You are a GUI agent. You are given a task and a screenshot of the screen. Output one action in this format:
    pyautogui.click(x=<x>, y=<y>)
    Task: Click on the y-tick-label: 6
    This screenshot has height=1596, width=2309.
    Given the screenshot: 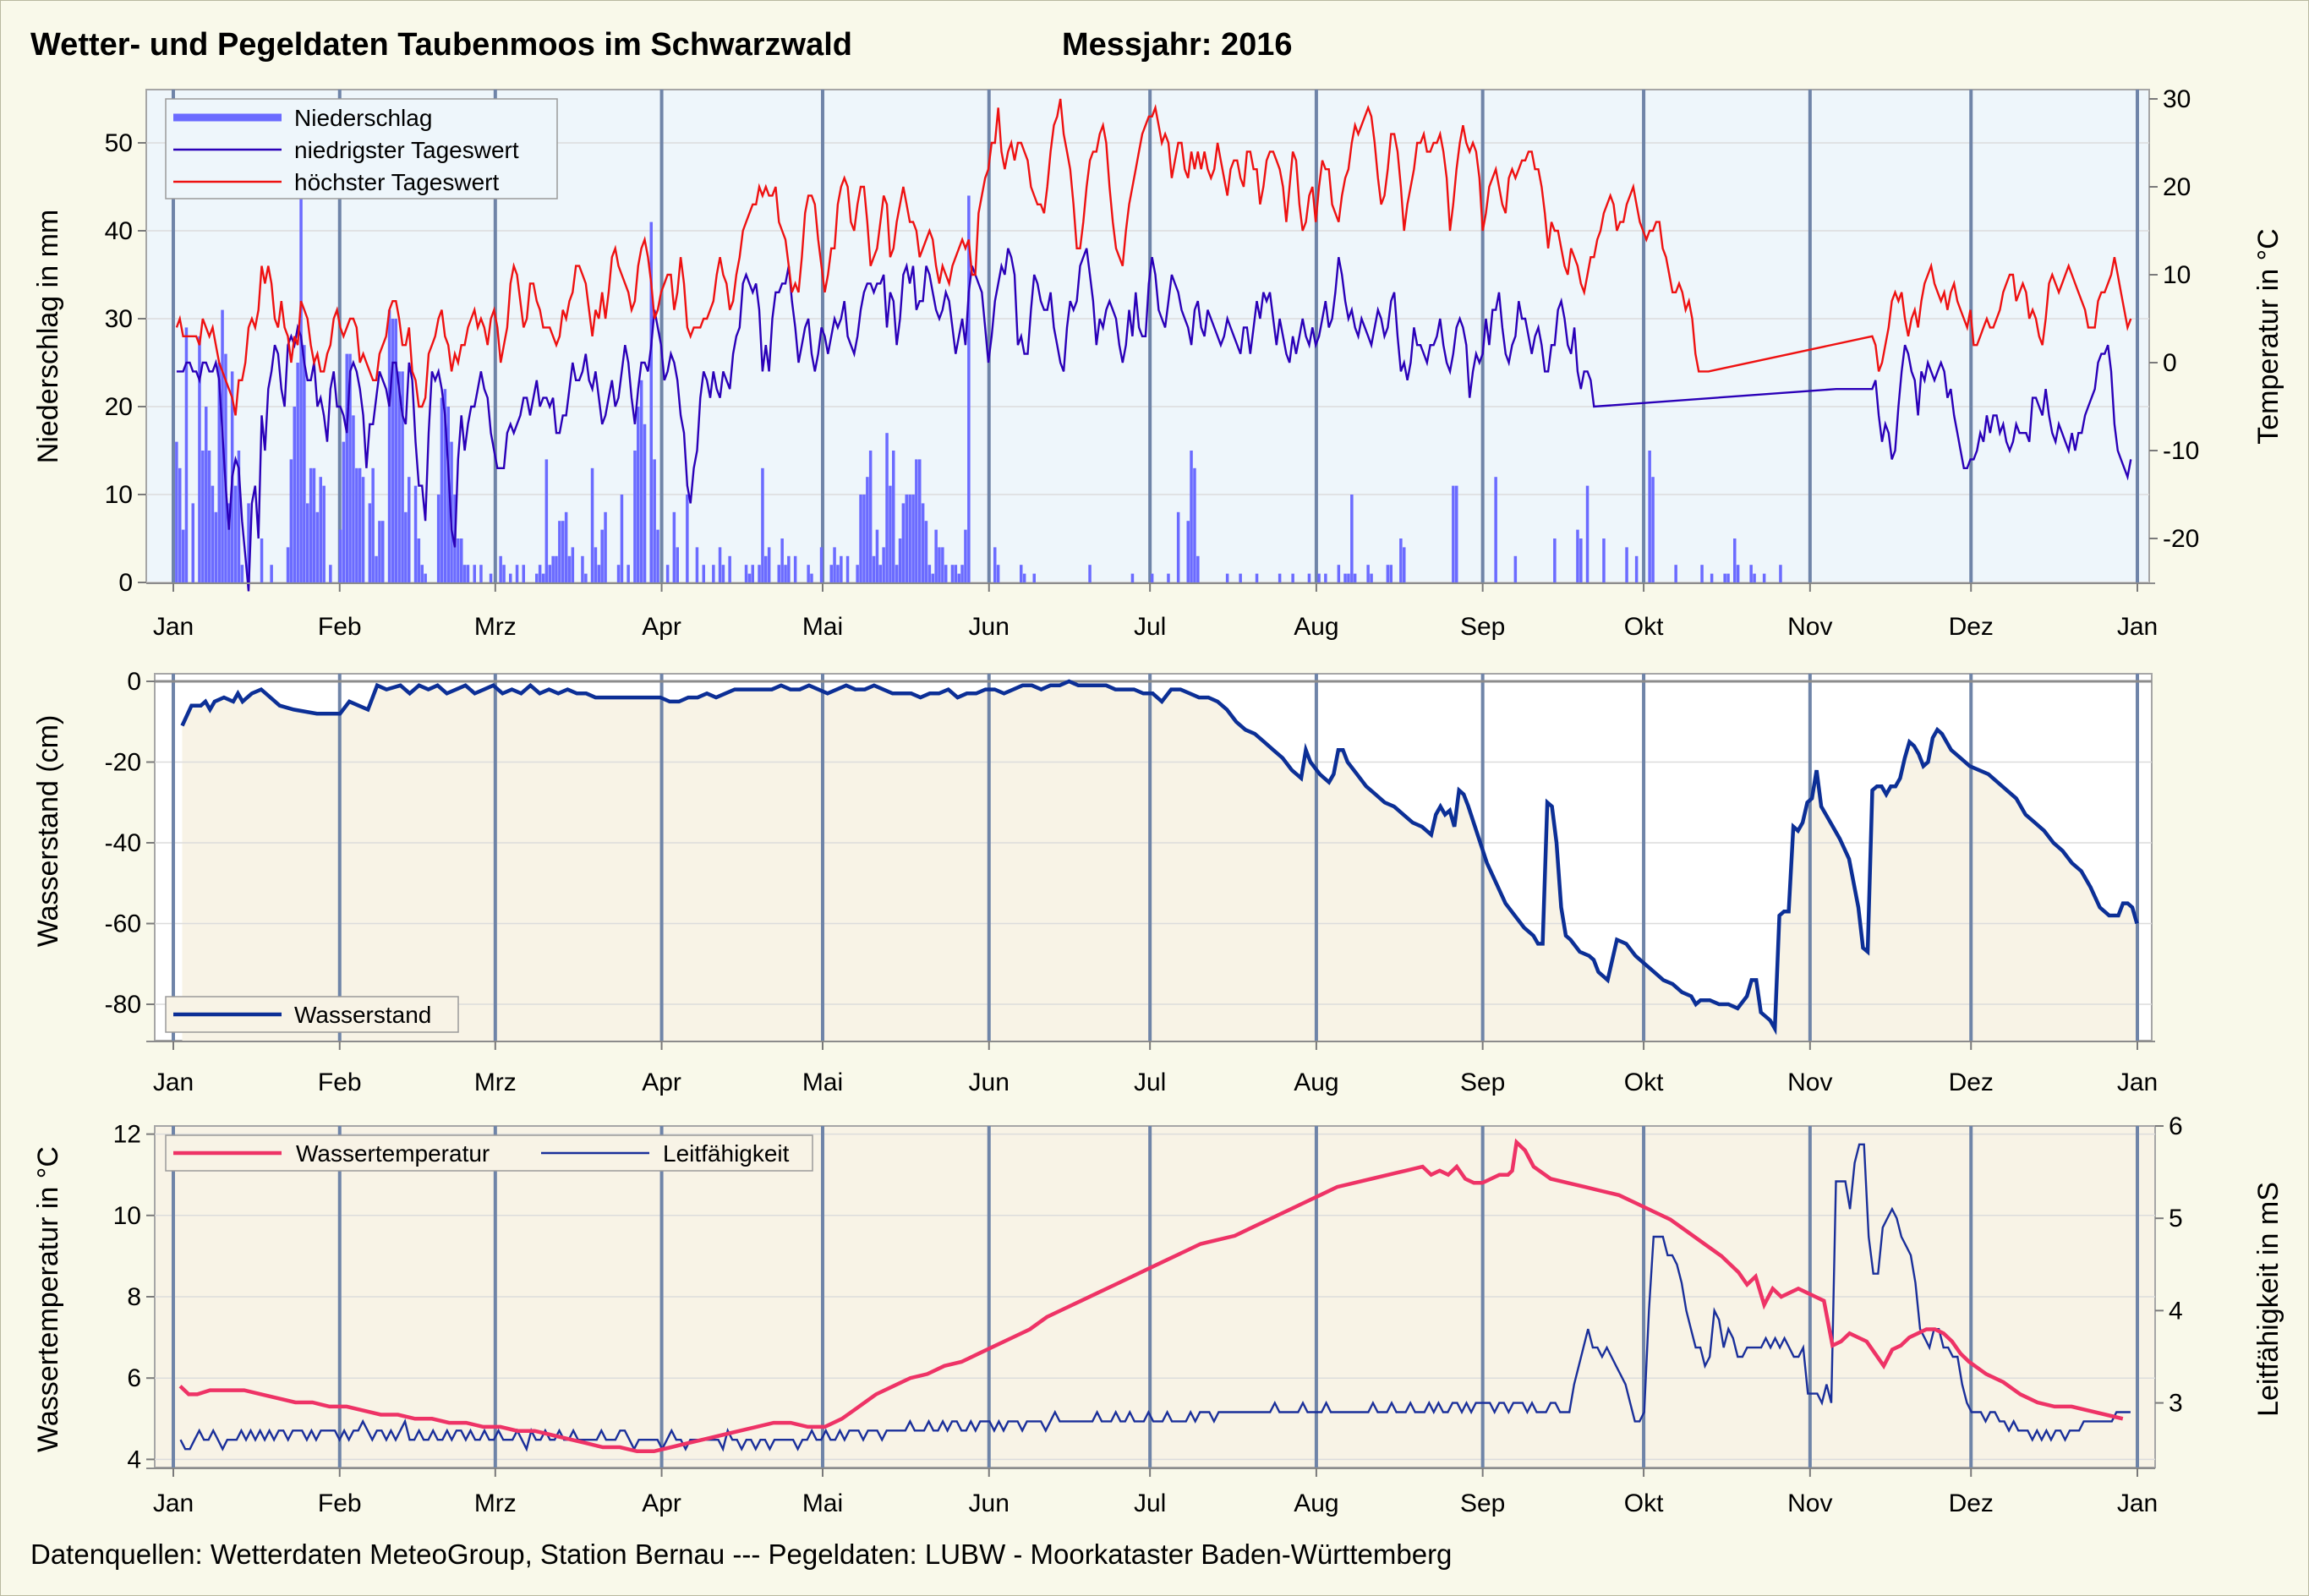 What is the action you would take?
    pyautogui.click(x=134, y=1378)
    